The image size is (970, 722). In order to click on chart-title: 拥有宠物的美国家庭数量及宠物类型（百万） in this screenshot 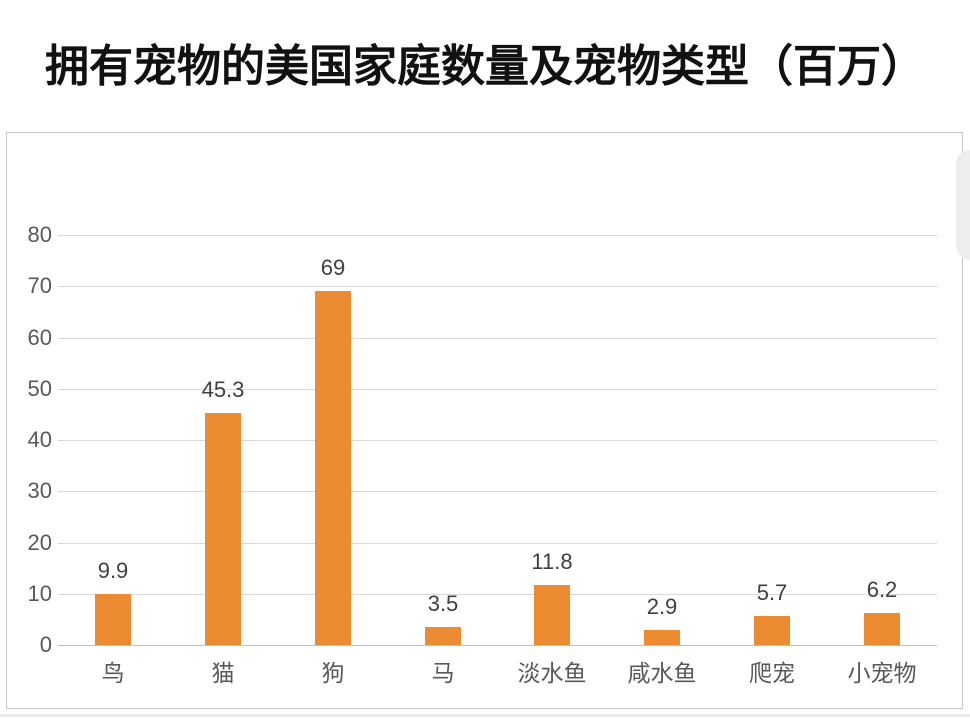, I will do `click(485, 66)`.